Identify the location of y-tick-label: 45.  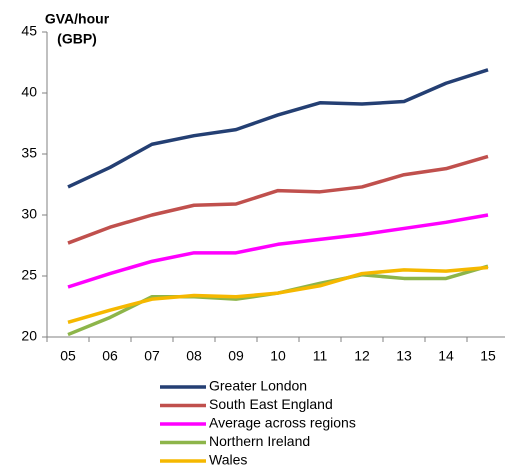
(29, 31).